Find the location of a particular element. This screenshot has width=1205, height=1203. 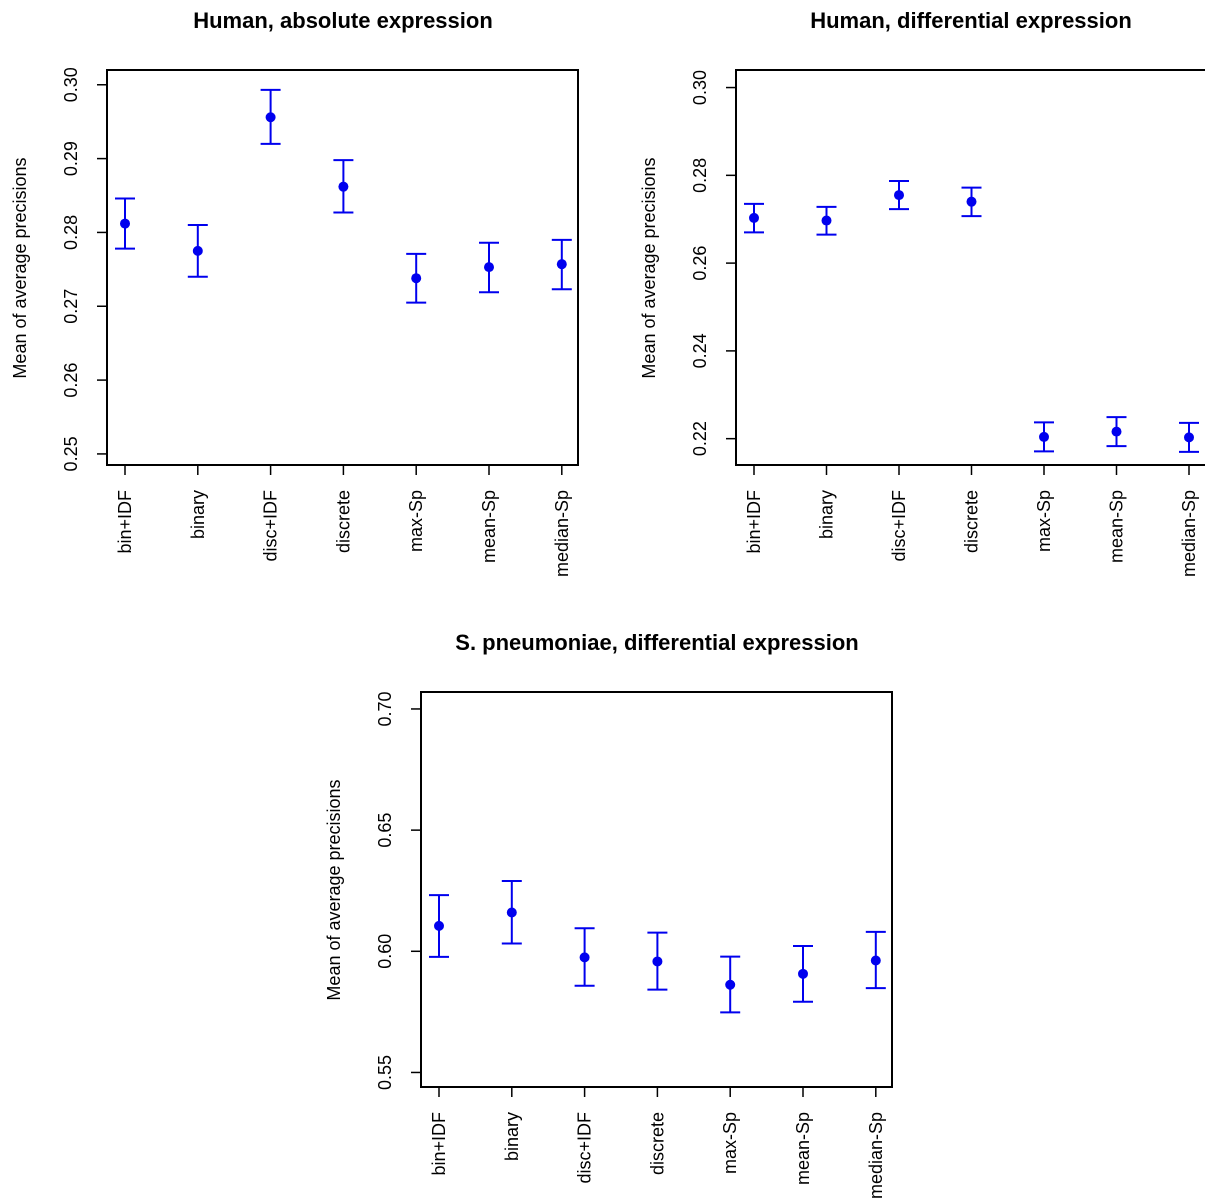

y-tick-label: 0.65 is located at coordinates (385, 830).